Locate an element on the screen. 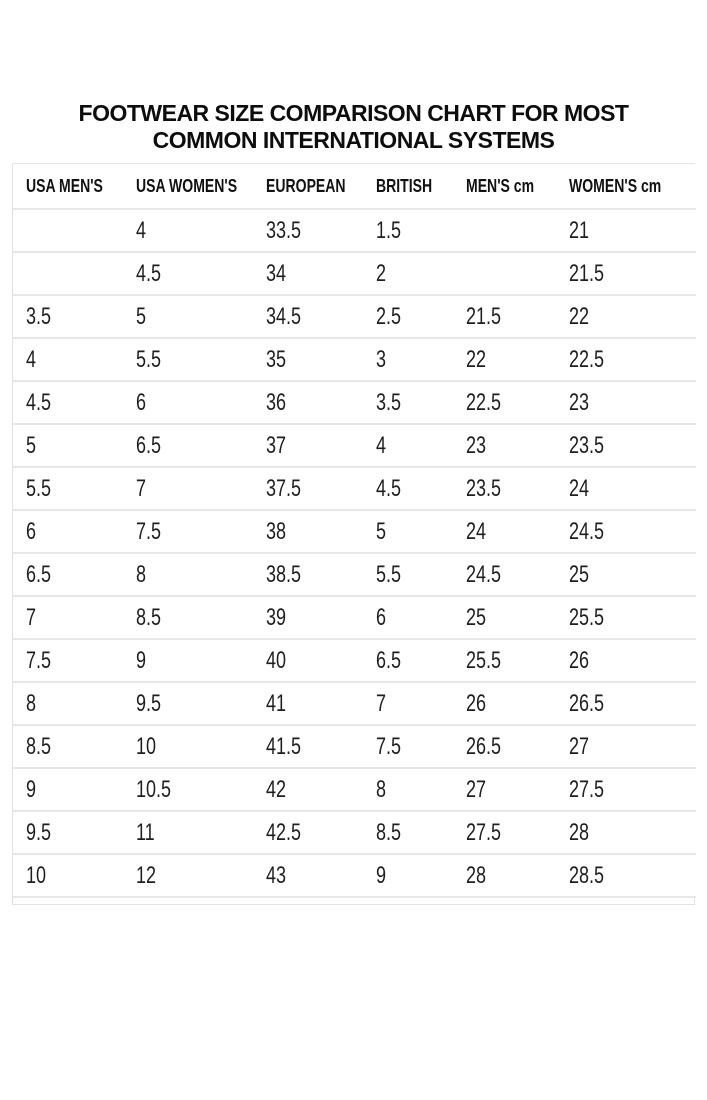 Image resolution: width=707 pixels, height=1100 pixels. table-cell-value: 25.5 is located at coordinates (484, 660).